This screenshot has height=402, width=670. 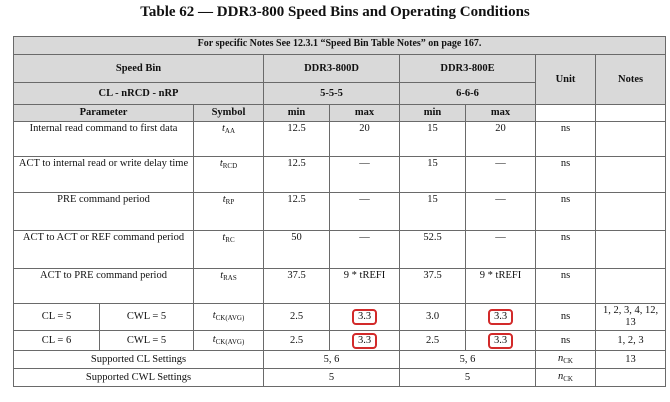 What do you see at coordinates (432, 249) in the screenshot?
I see `e-min: 52.5` at bounding box center [432, 249].